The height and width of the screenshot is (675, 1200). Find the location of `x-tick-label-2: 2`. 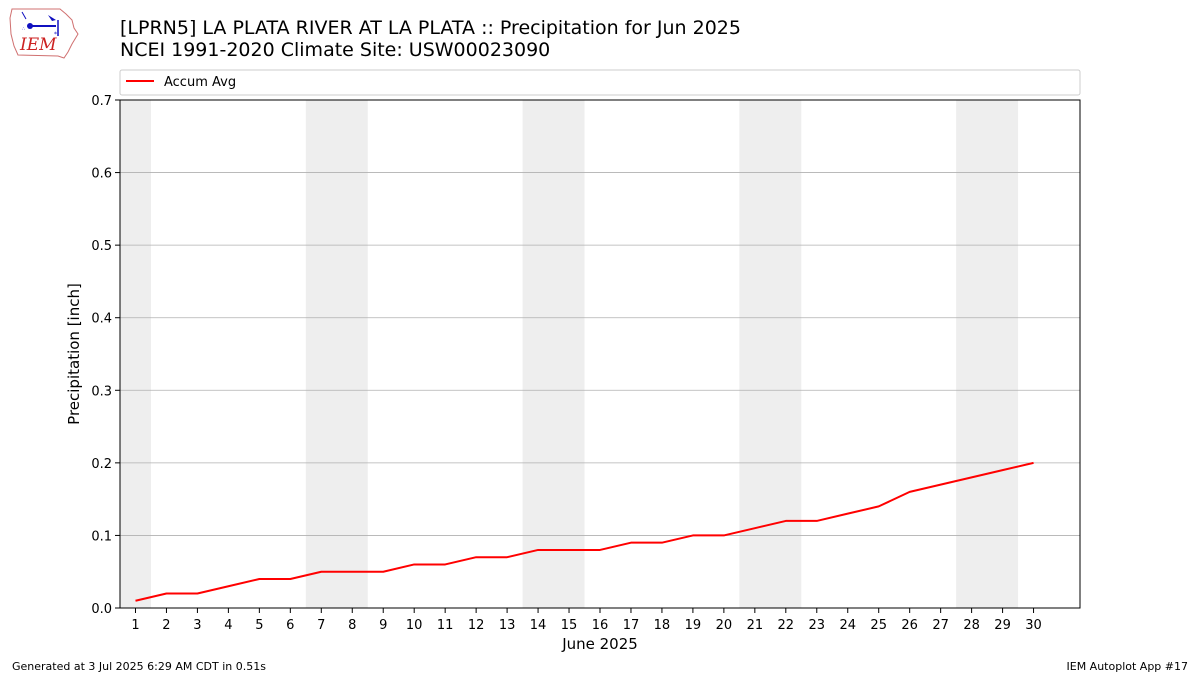

x-tick-label-2: 2 is located at coordinates (166, 625).